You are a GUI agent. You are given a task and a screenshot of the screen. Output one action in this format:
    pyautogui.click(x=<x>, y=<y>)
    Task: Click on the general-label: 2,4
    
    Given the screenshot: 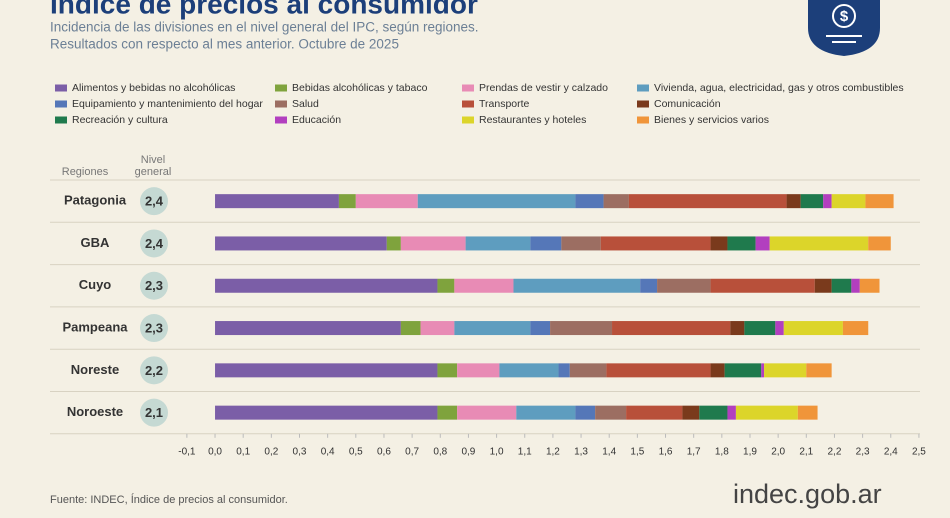 What is the action you would take?
    pyautogui.click(x=154, y=201)
    